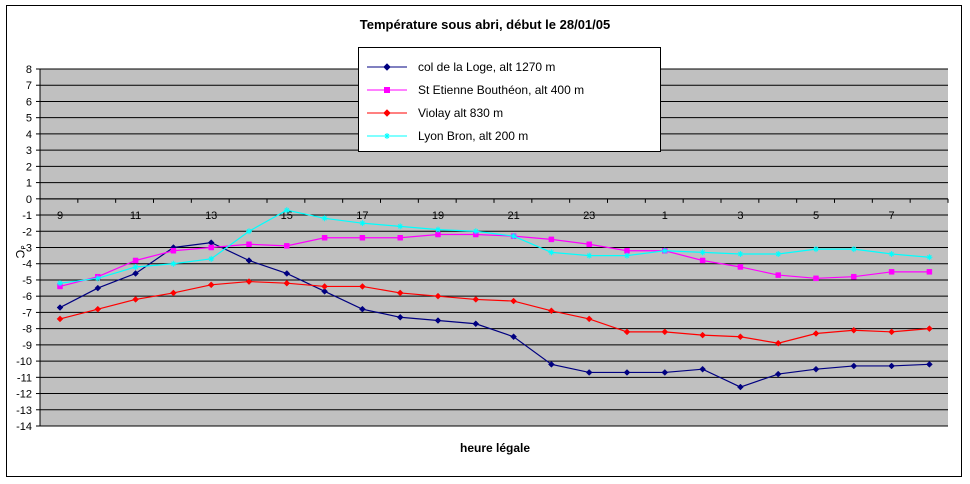 Image resolution: width=970 pixels, height=484 pixels. I want to click on x-tick-labels: 9 11 13 15 17 19 21 23 1 3 5 7, so click(476, 216).